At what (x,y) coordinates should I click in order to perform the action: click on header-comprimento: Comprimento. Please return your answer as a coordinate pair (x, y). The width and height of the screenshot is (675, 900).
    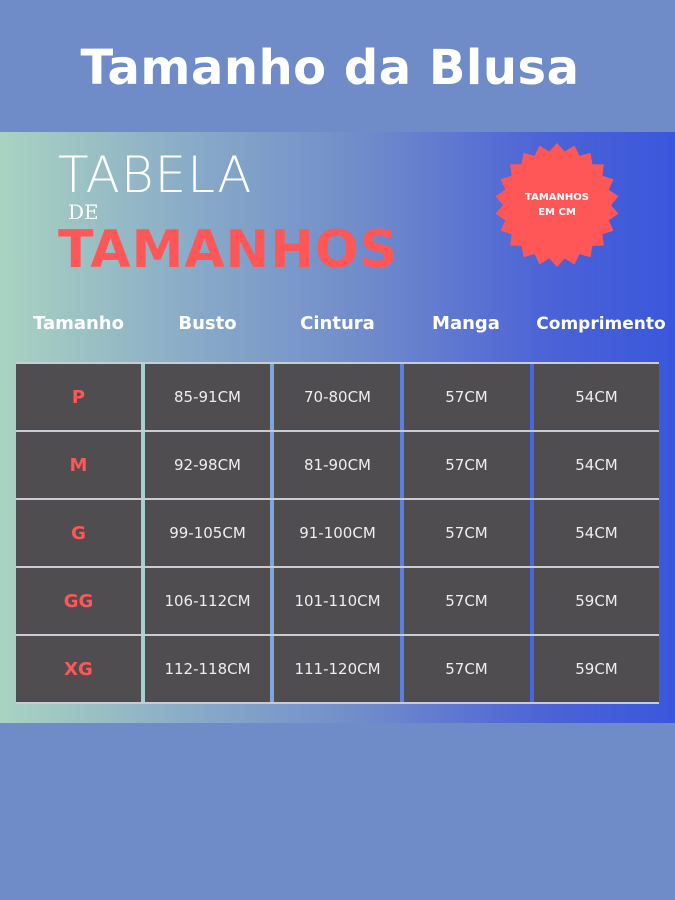
    Looking at the image, I should click on (601, 324).